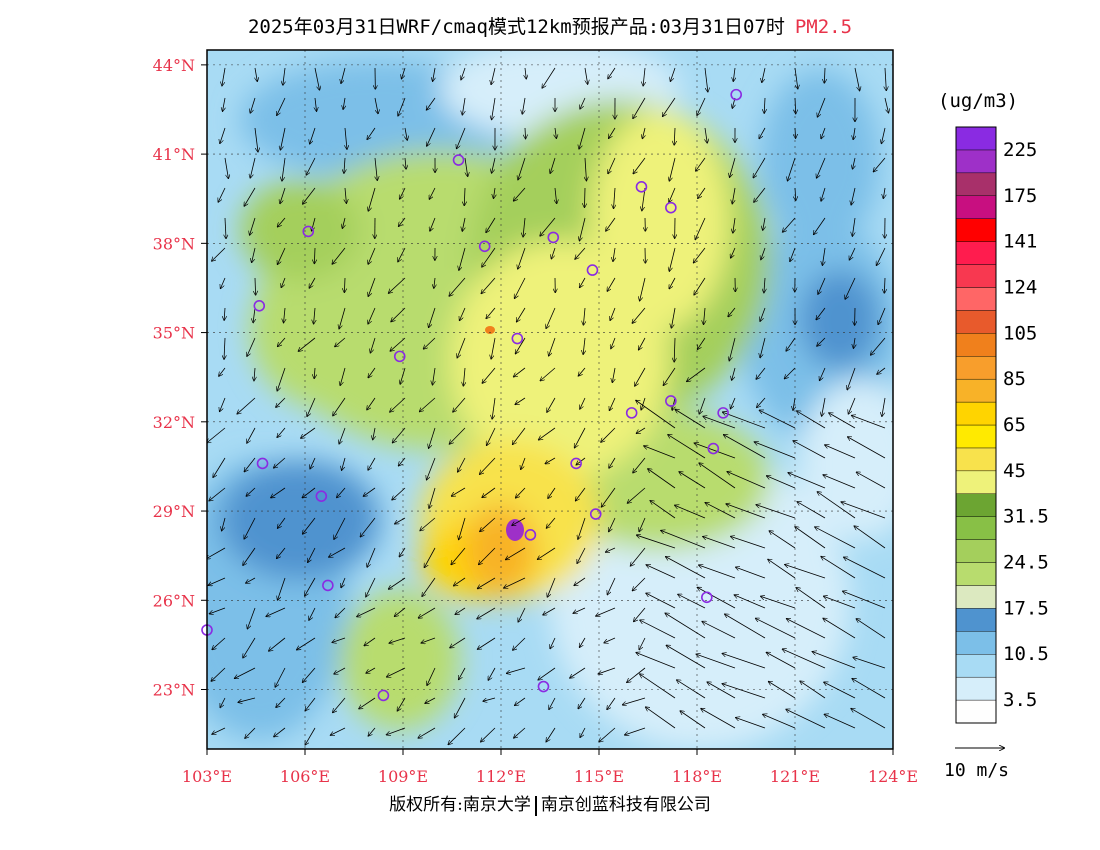  I want to click on lon-tick-label: 112°E, so click(501, 776).